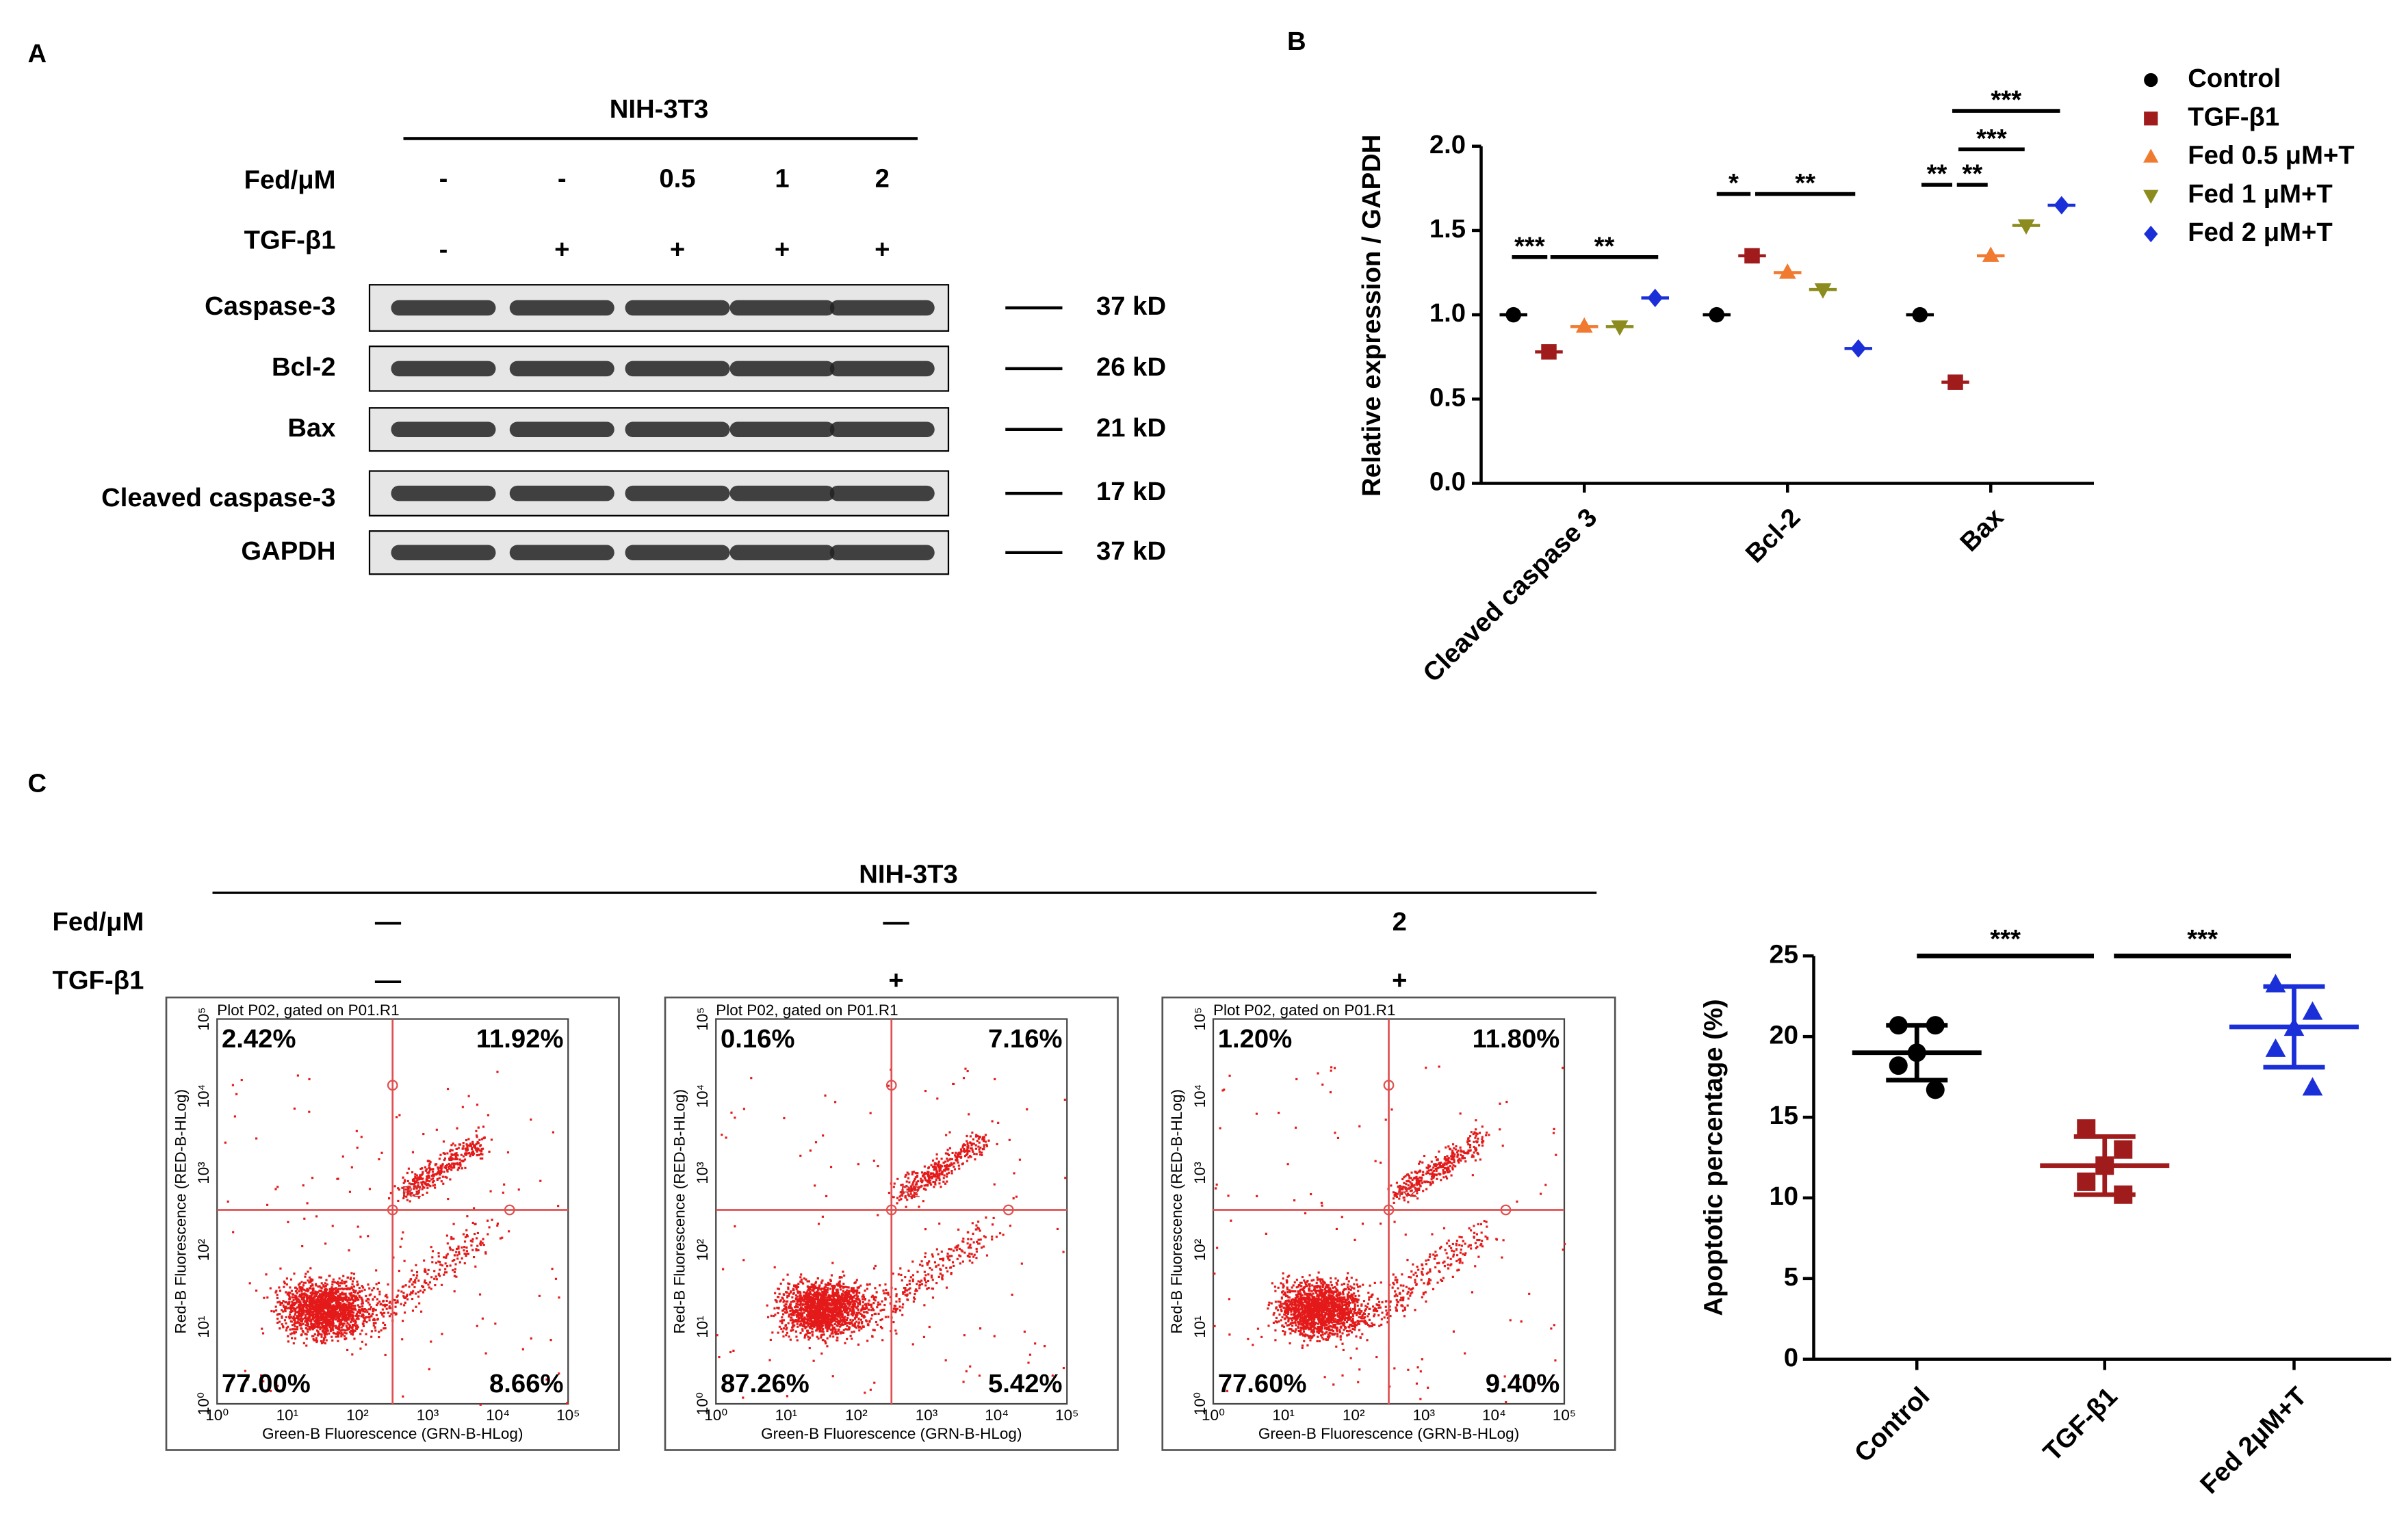 This screenshot has height=1527, width=2408. What do you see at coordinates (1447, 229) in the screenshot?
I see `y-tick-label: 1.5` at bounding box center [1447, 229].